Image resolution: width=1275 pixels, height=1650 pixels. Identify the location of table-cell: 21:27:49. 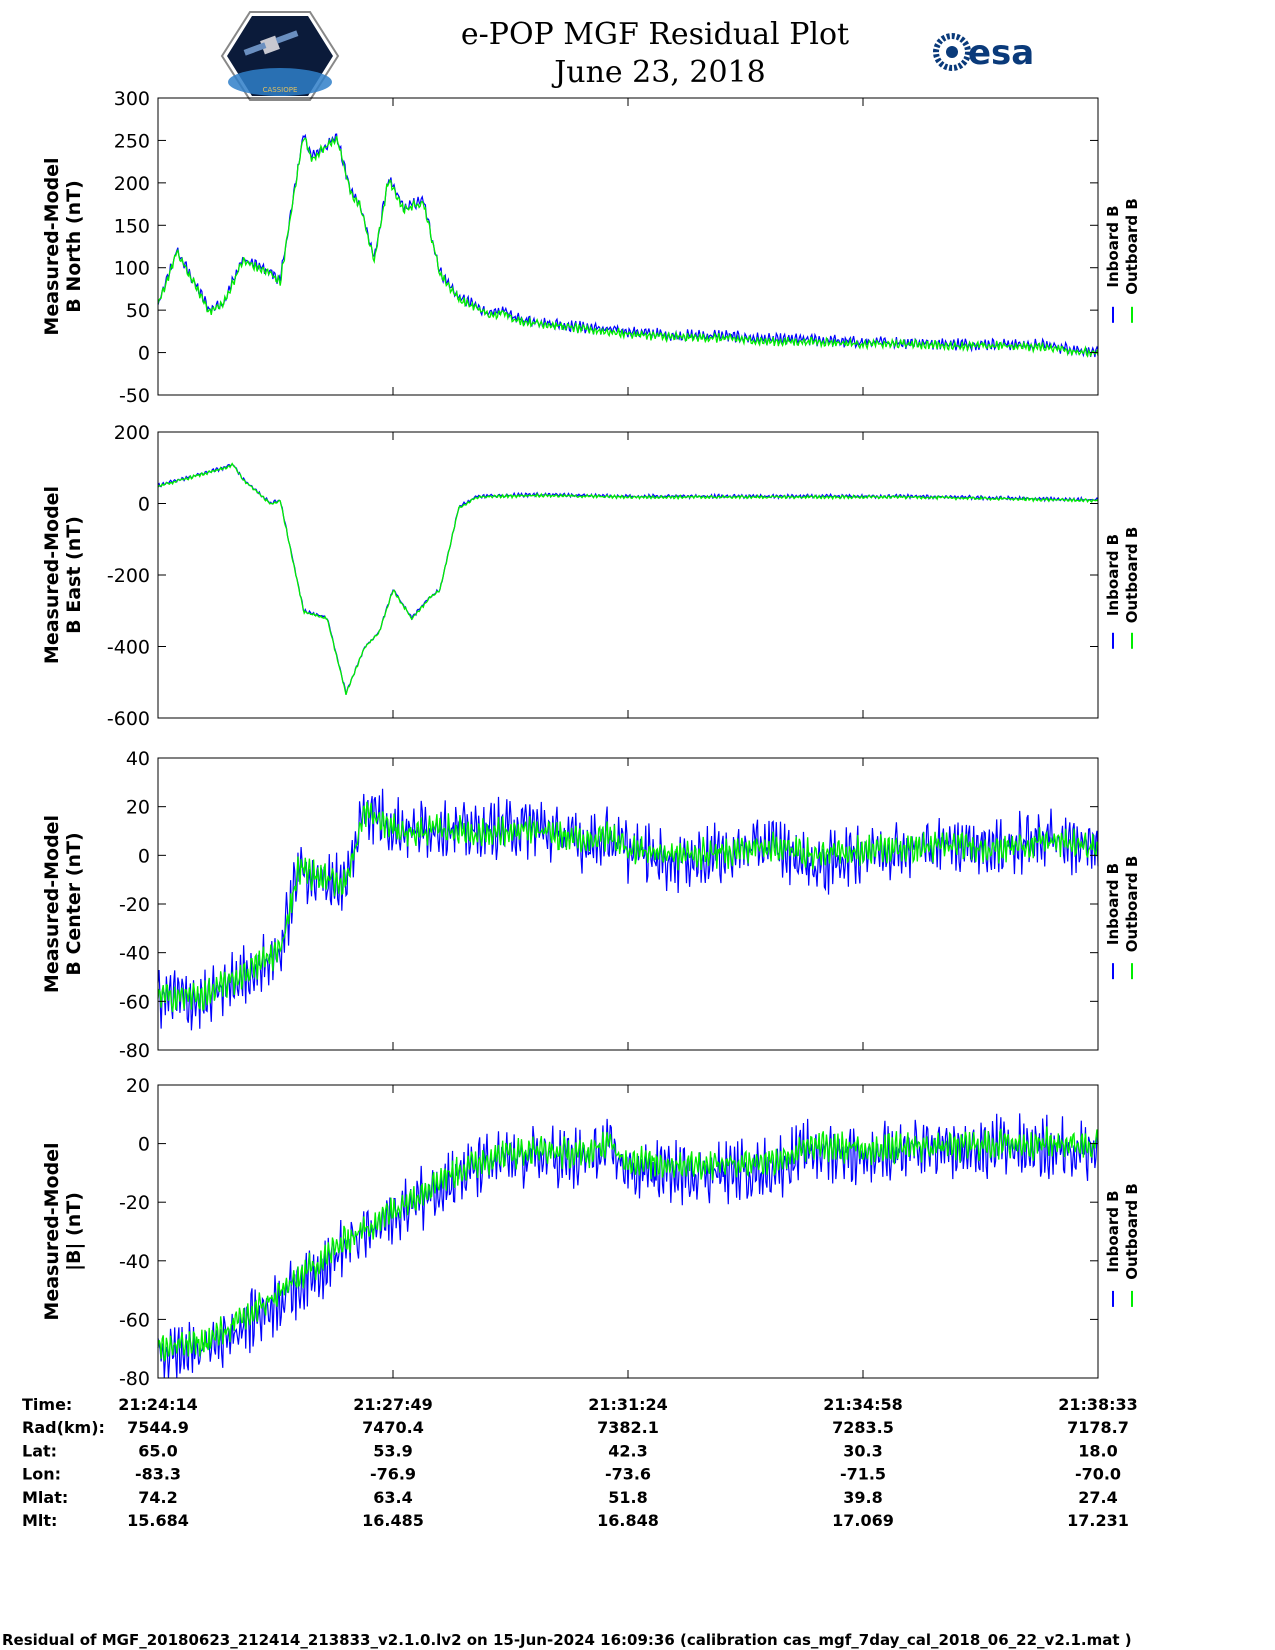
(393, 1404).